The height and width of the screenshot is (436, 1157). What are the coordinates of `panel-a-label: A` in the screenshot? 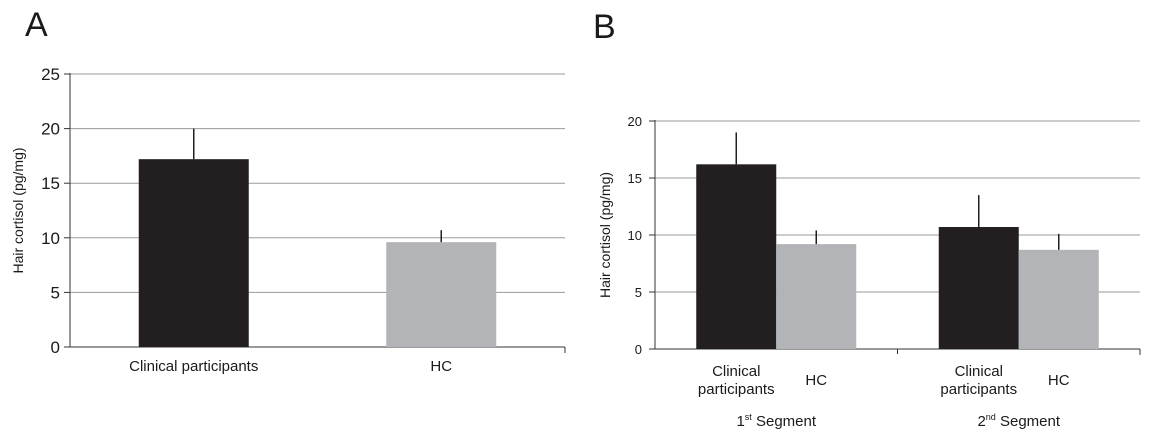 It's located at (36, 25).